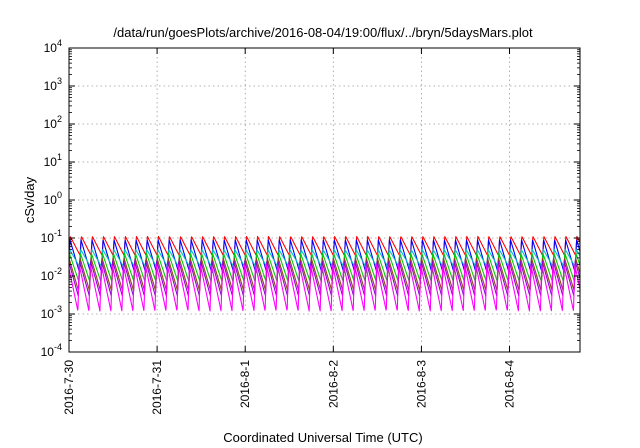 The width and height of the screenshot is (640, 448). Describe the element at coordinates (29, 199) in the screenshot. I see `y-axis-label: cSv/day` at that location.